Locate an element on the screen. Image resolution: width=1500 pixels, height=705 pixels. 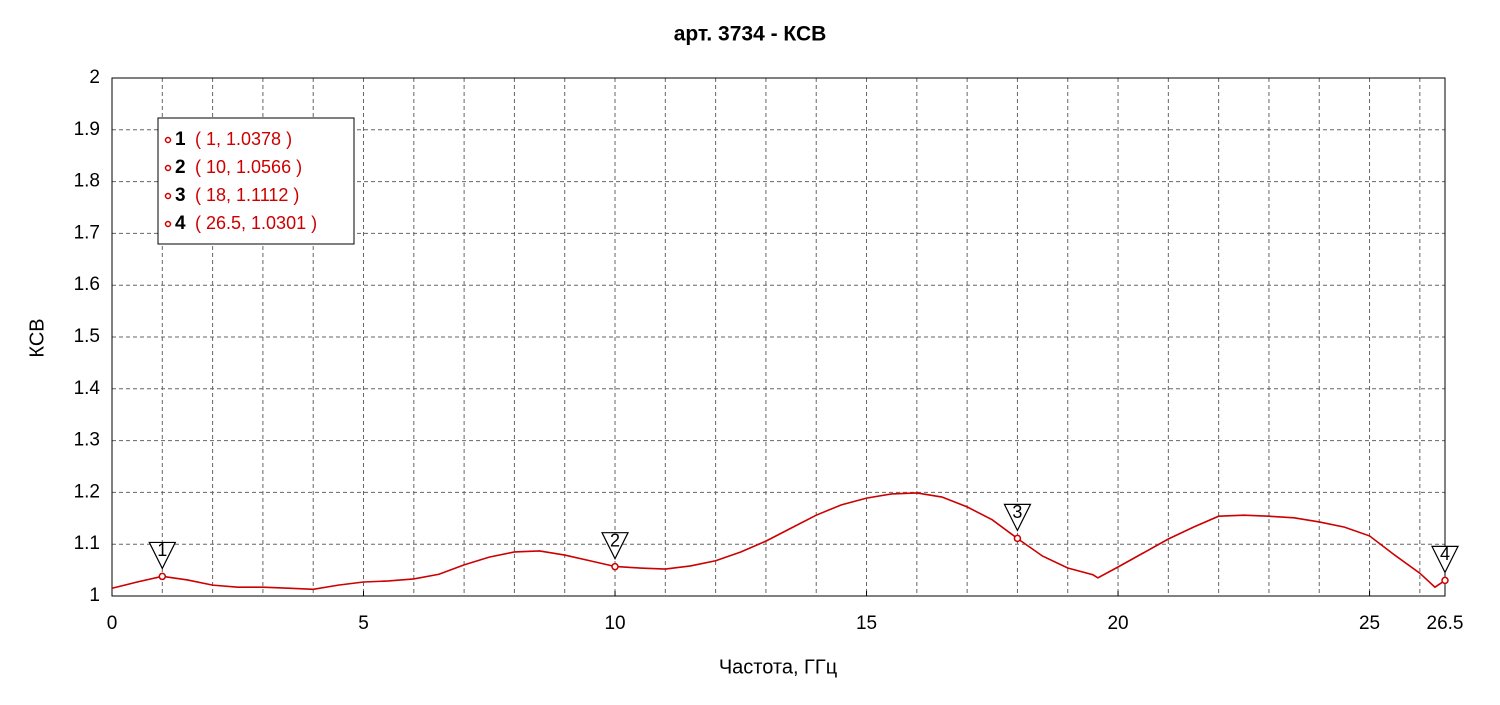
plot: 1 2 3 4 is located at coordinates (785, 541).